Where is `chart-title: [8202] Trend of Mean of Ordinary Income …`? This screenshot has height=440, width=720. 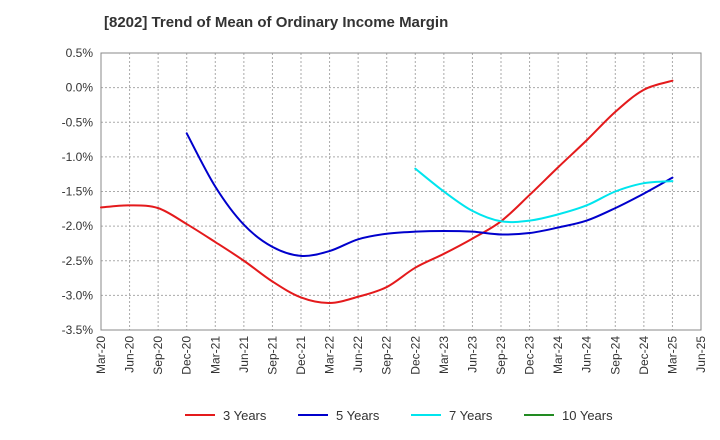 chart-title: [8202] Trend of Mean of Ordinary Income … is located at coordinates (276, 22).